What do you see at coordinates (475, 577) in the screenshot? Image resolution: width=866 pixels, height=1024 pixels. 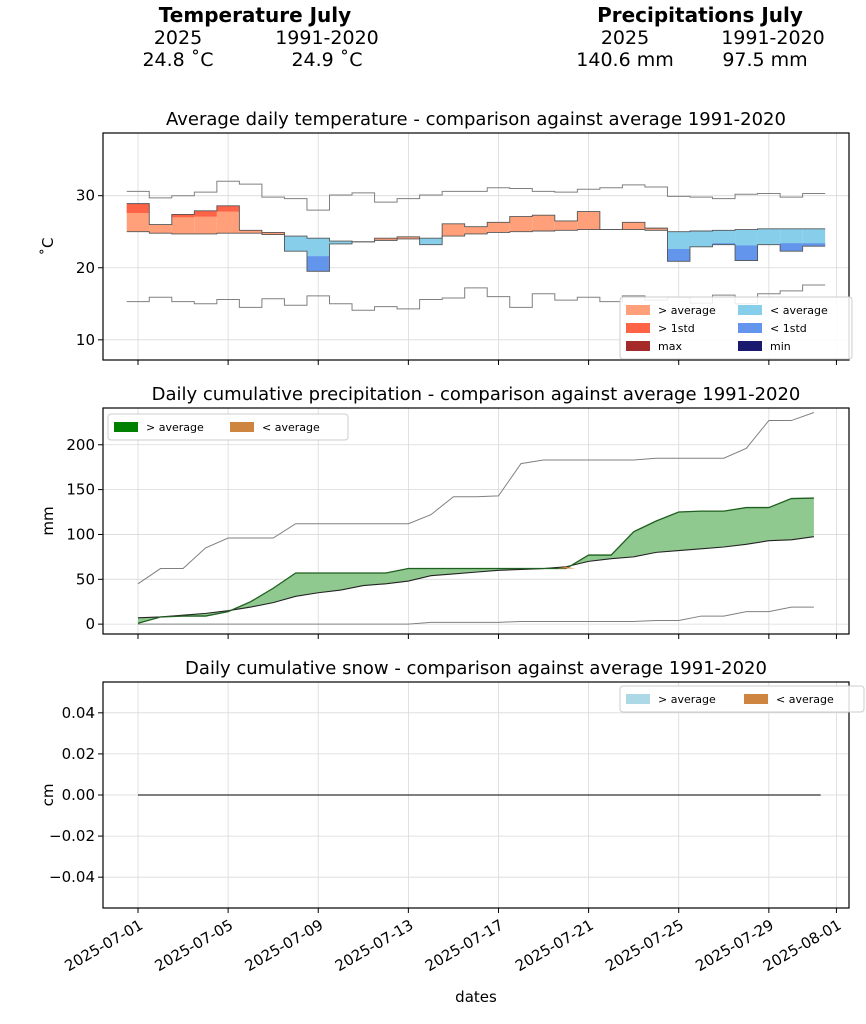 I see `precipitation-average-line` at bounding box center [475, 577].